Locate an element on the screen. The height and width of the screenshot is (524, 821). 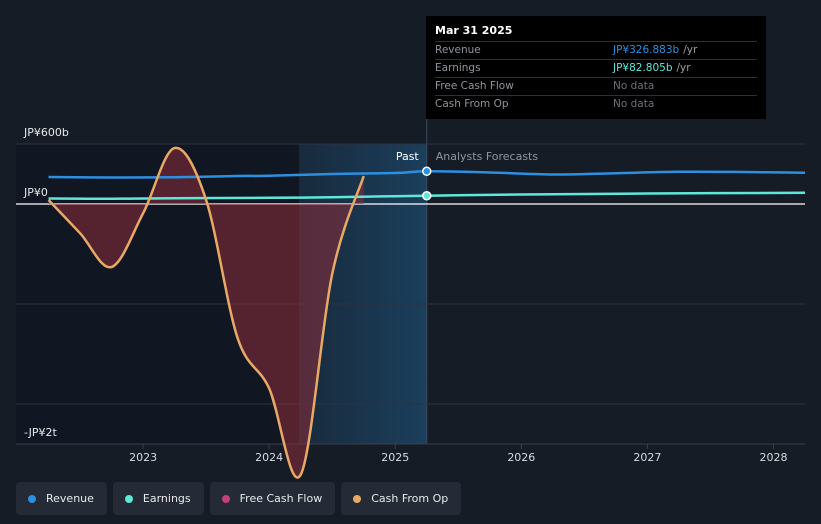
tooltip-row-free-cash-flow: Free Cash Flow No data is located at coordinates (596, 87).